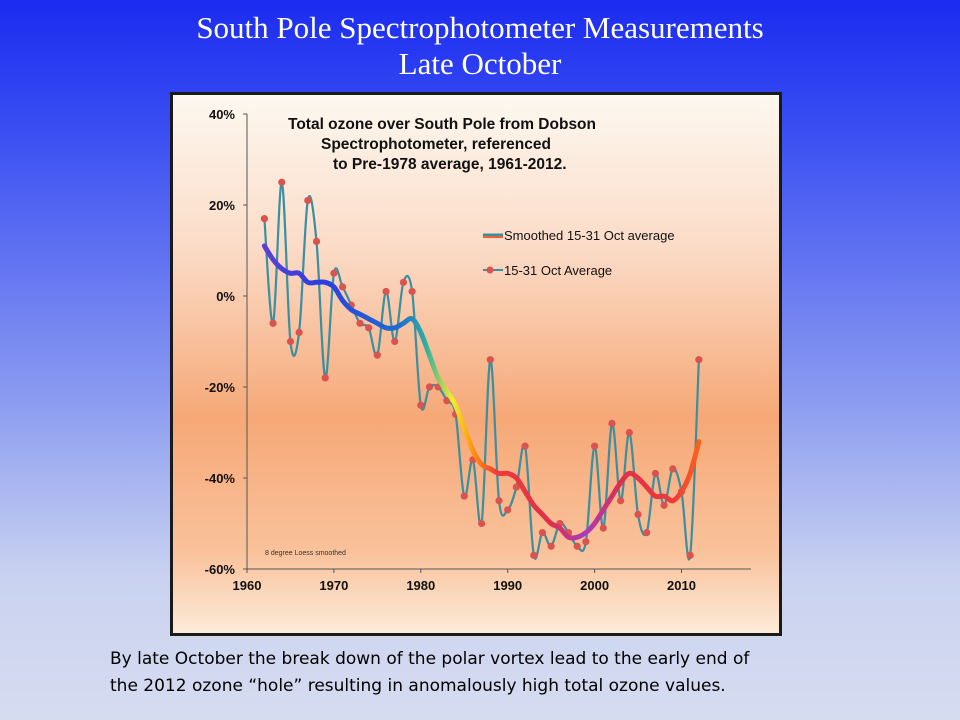 This screenshot has height=720, width=960. What do you see at coordinates (395, 341) in the screenshot?
I see `raw-point-1977` at bounding box center [395, 341].